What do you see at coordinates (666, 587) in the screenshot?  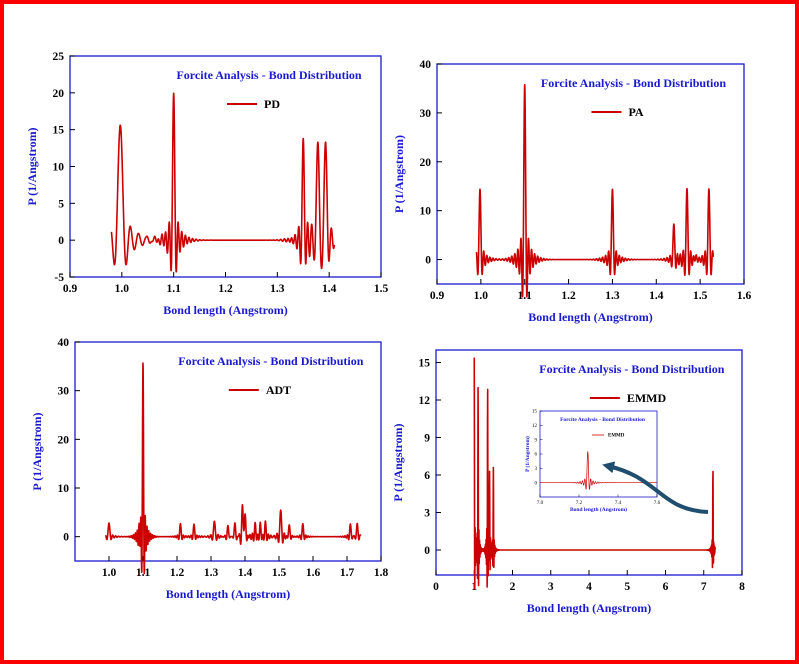 I see `x-tick-label: 6` at bounding box center [666, 587].